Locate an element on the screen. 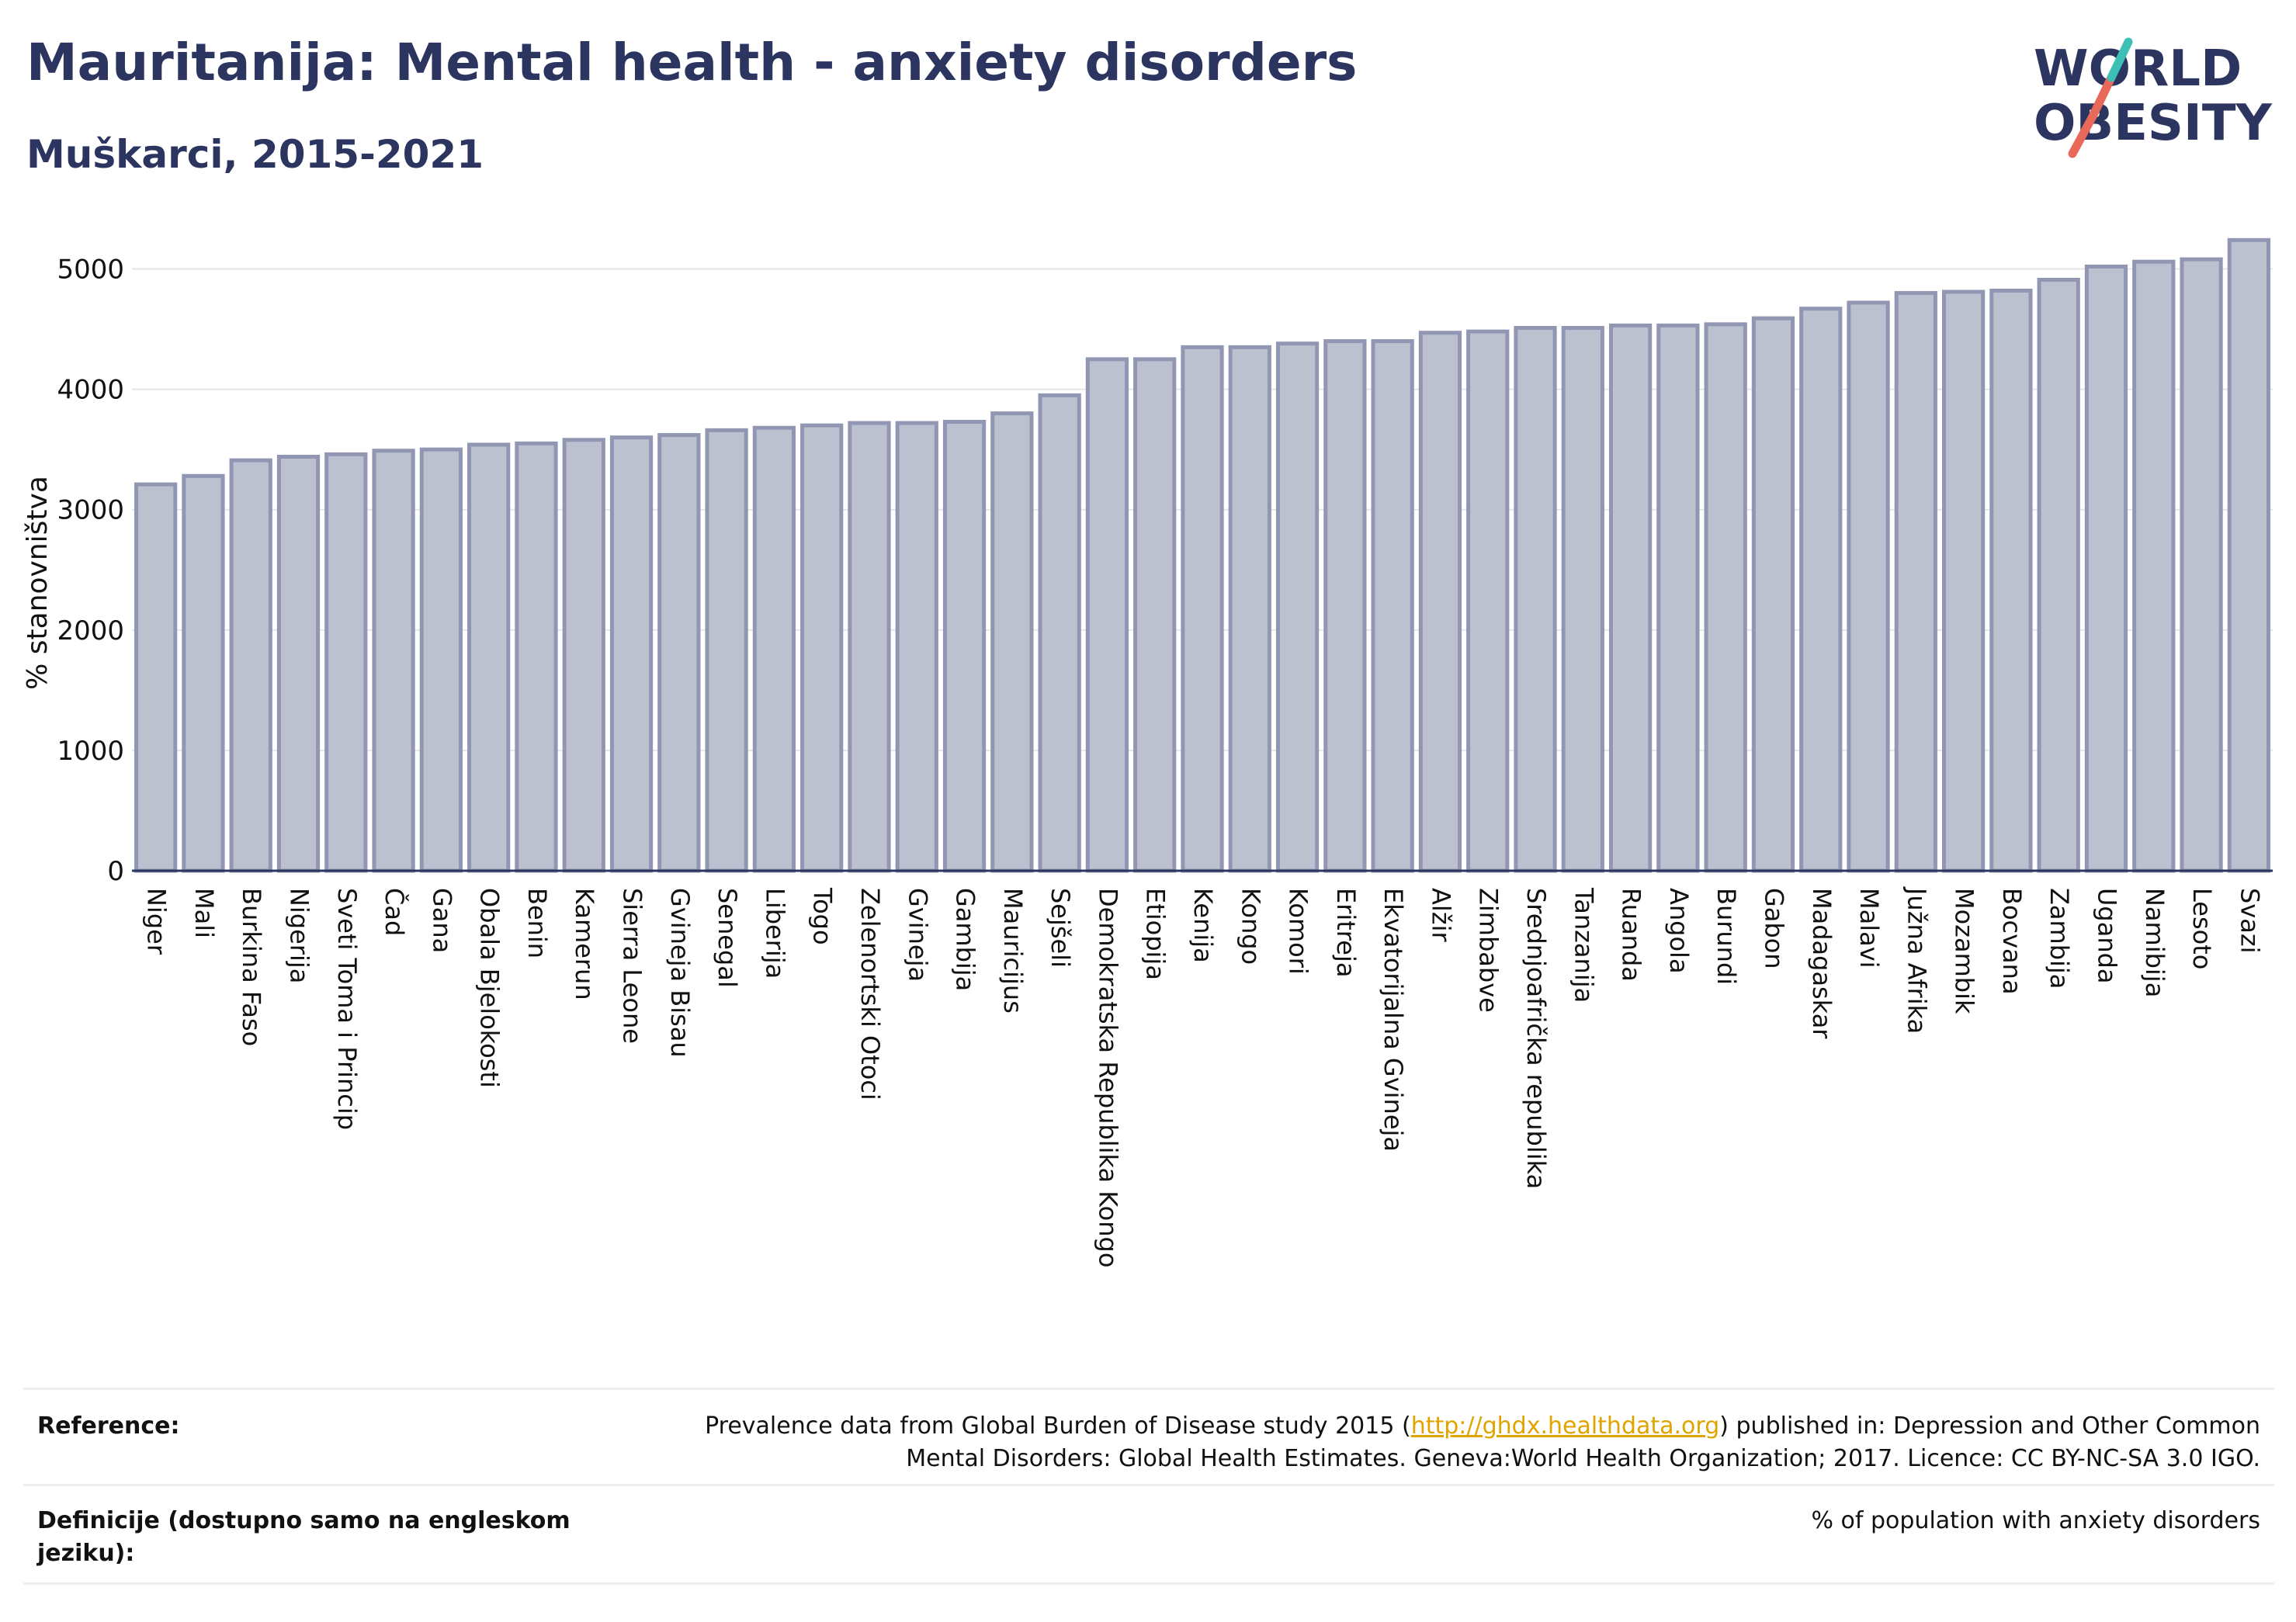 The height and width of the screenshot is (1622, 2296). x-tick-label: Svazi is located at coordinates (2249, 921).